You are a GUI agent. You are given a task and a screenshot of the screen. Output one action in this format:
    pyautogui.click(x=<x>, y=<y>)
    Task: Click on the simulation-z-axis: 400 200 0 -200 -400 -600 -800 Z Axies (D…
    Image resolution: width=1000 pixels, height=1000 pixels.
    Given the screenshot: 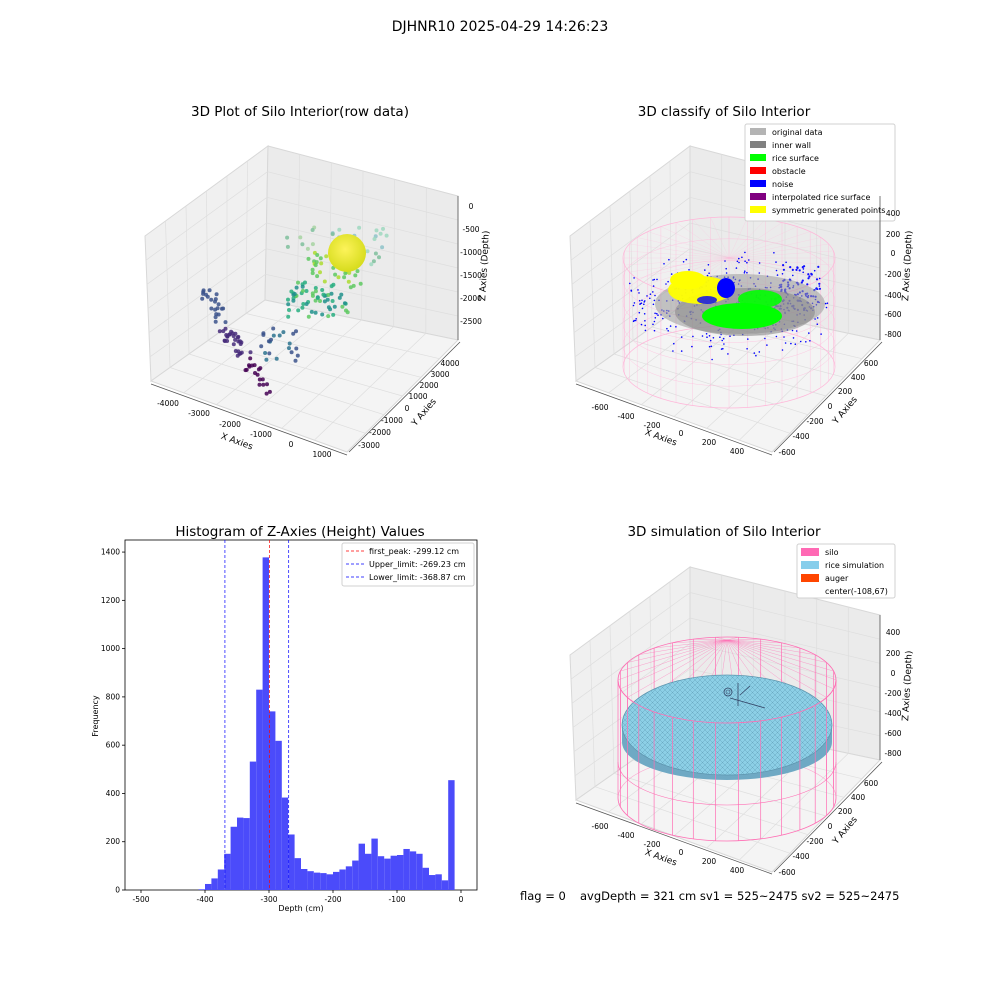 What is the action you would take?
    pyautogui.click(x=897, y=687)
    